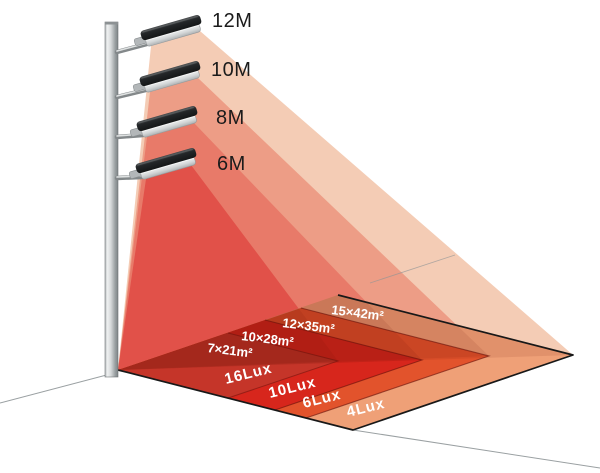 This screenshot has width=600, height=473. Describe the element at coordinates (232, 21) in the screenshot. I see `height-label-12m: 12M` at that location.